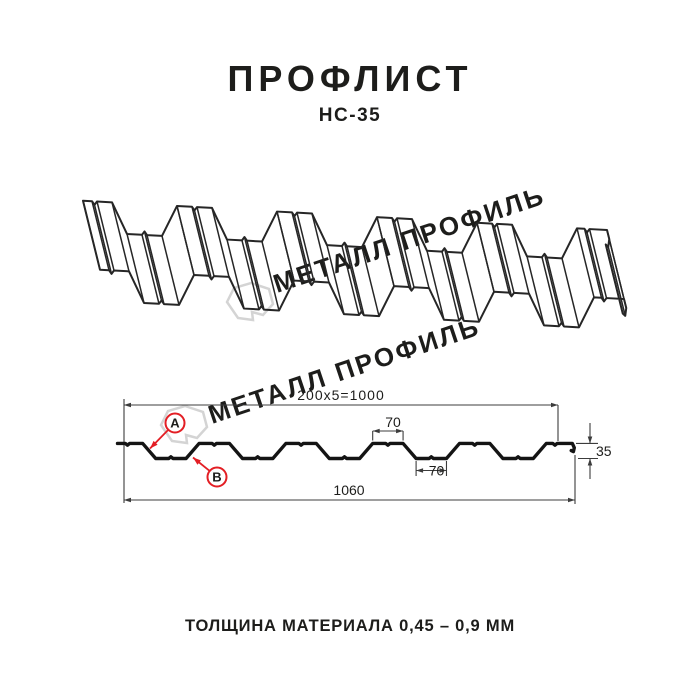  What do you see at coordinates (393, 422) in the screenshot?
I see `dim-rib-top-label: 70` at bounding box center [393, 422].